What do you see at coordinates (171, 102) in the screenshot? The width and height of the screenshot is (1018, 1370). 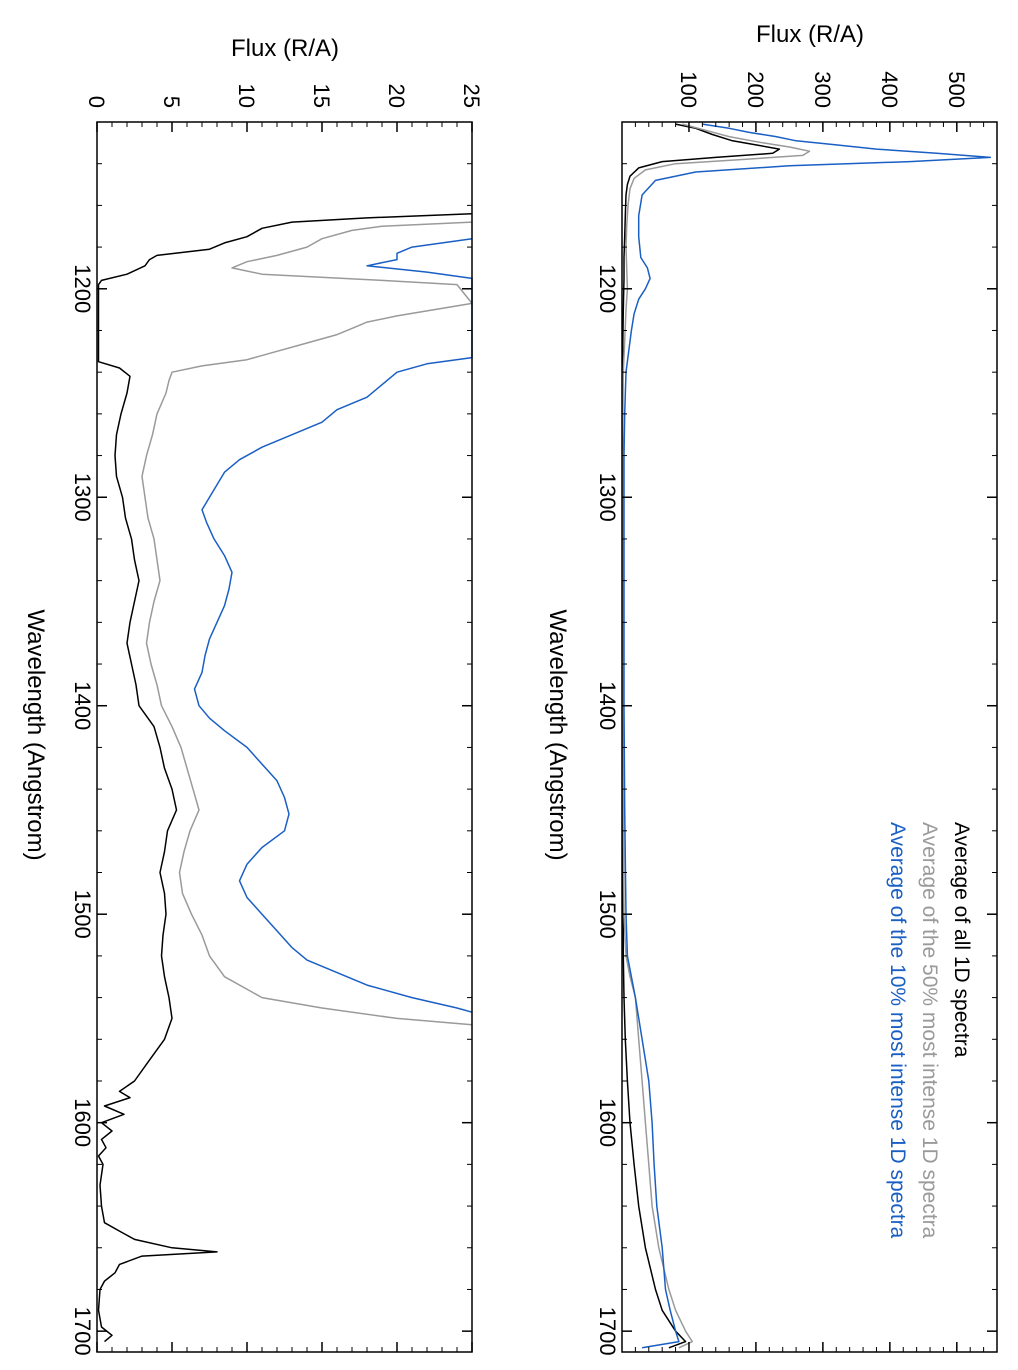 I see `y-tick-label: 5` at bounding box center [171, 102].